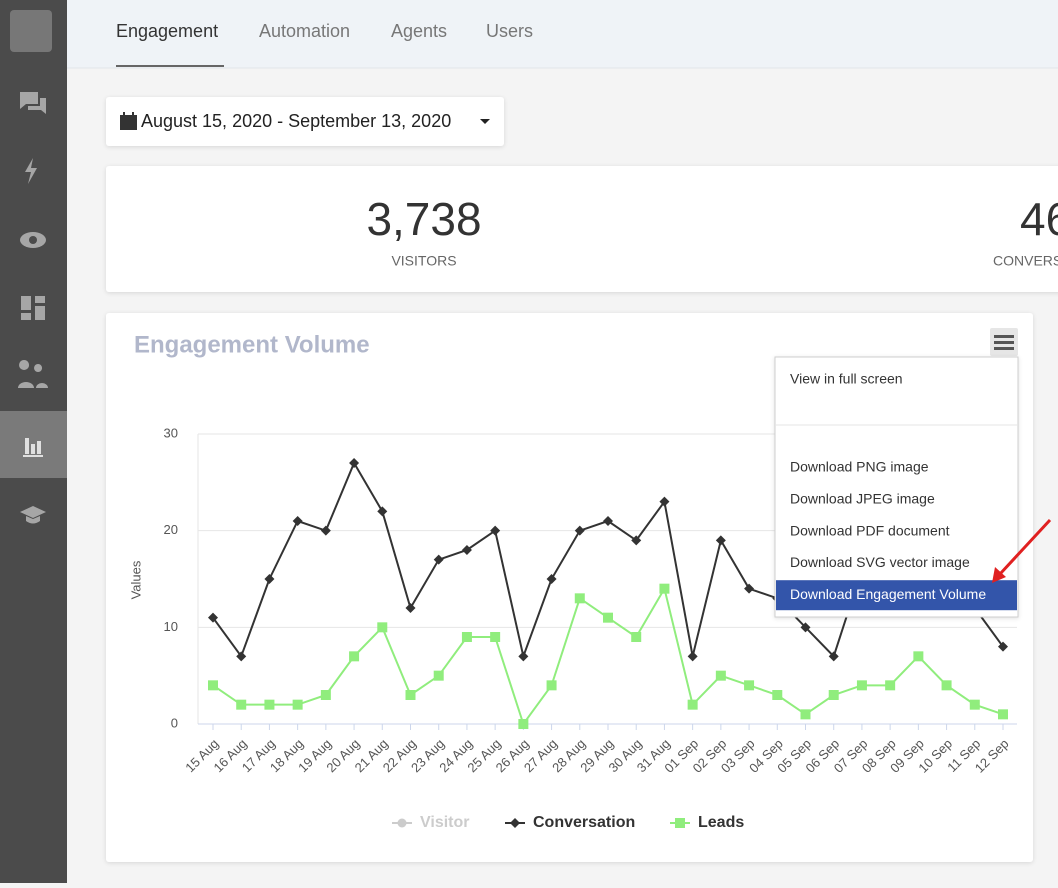  What do you see at coordinates (171, 432) in the screenshot?
I see `y-tick-label: 30` at bounding box center [171, 432].